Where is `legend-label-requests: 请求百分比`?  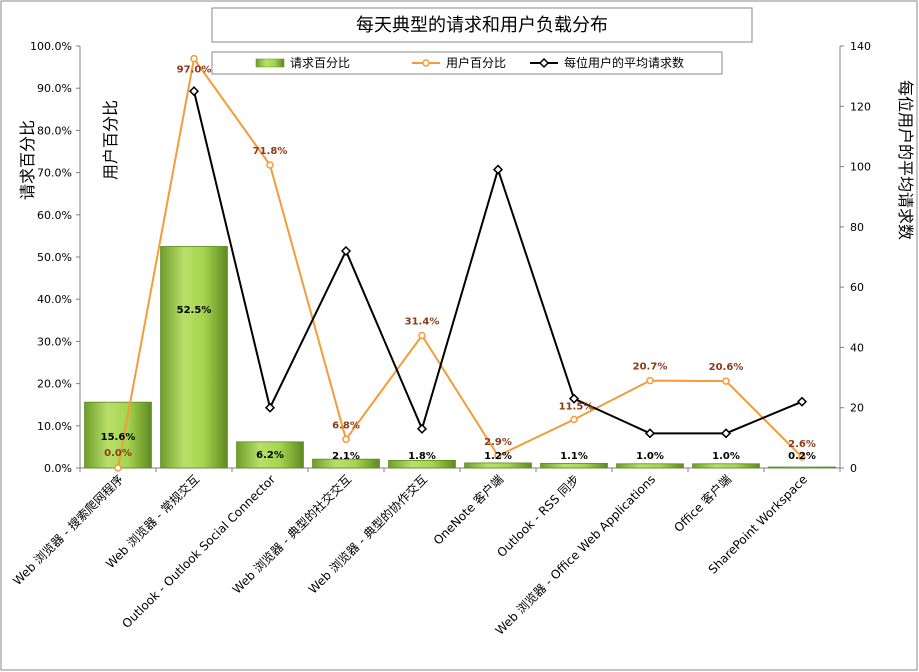
legend-label-requests: 请求百分比 is located at coordinates (320, 63).